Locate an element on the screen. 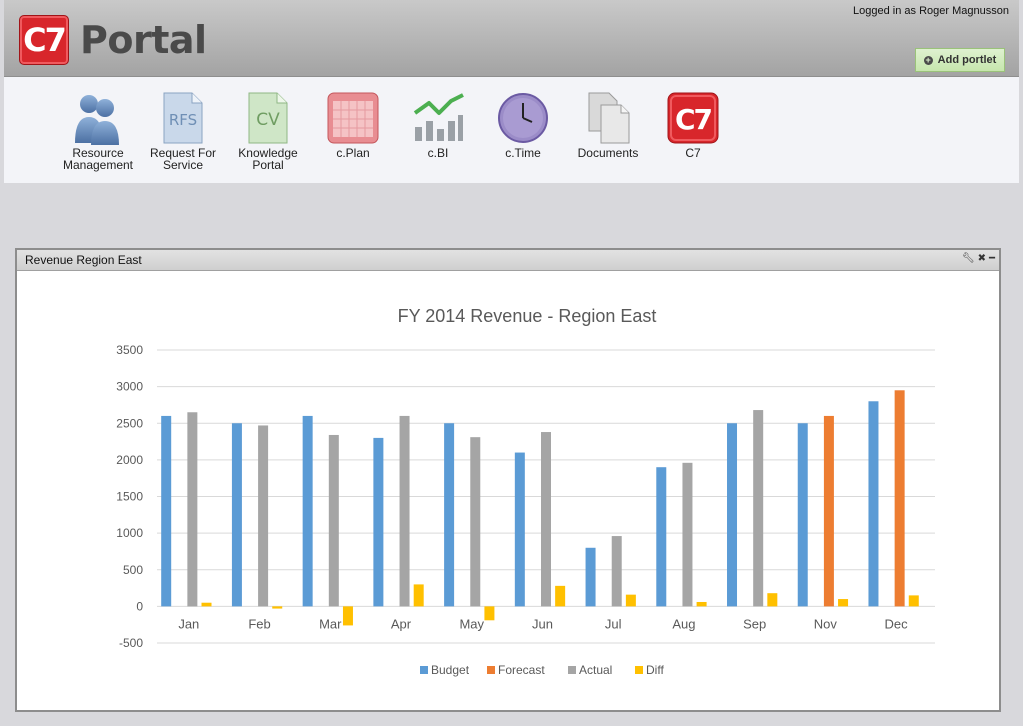 This screenshot has height=726, width=1023. y-tick-label: 2000 is located at coordinates (129, 460).